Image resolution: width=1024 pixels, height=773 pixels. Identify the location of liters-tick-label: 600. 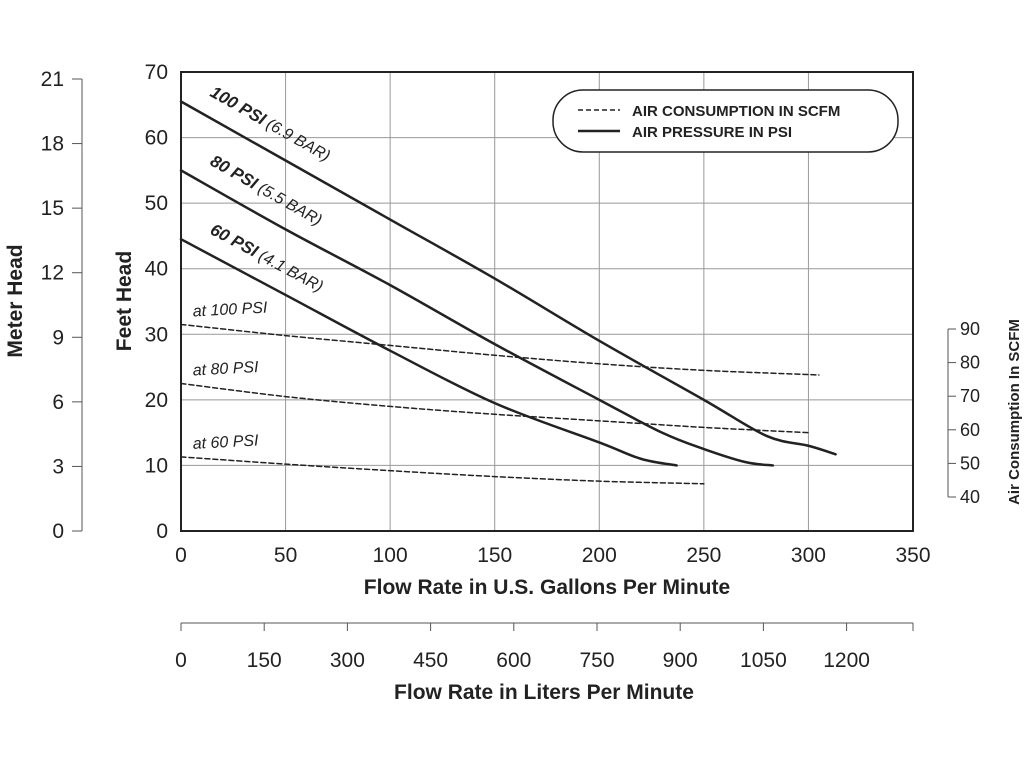
(513, 660).